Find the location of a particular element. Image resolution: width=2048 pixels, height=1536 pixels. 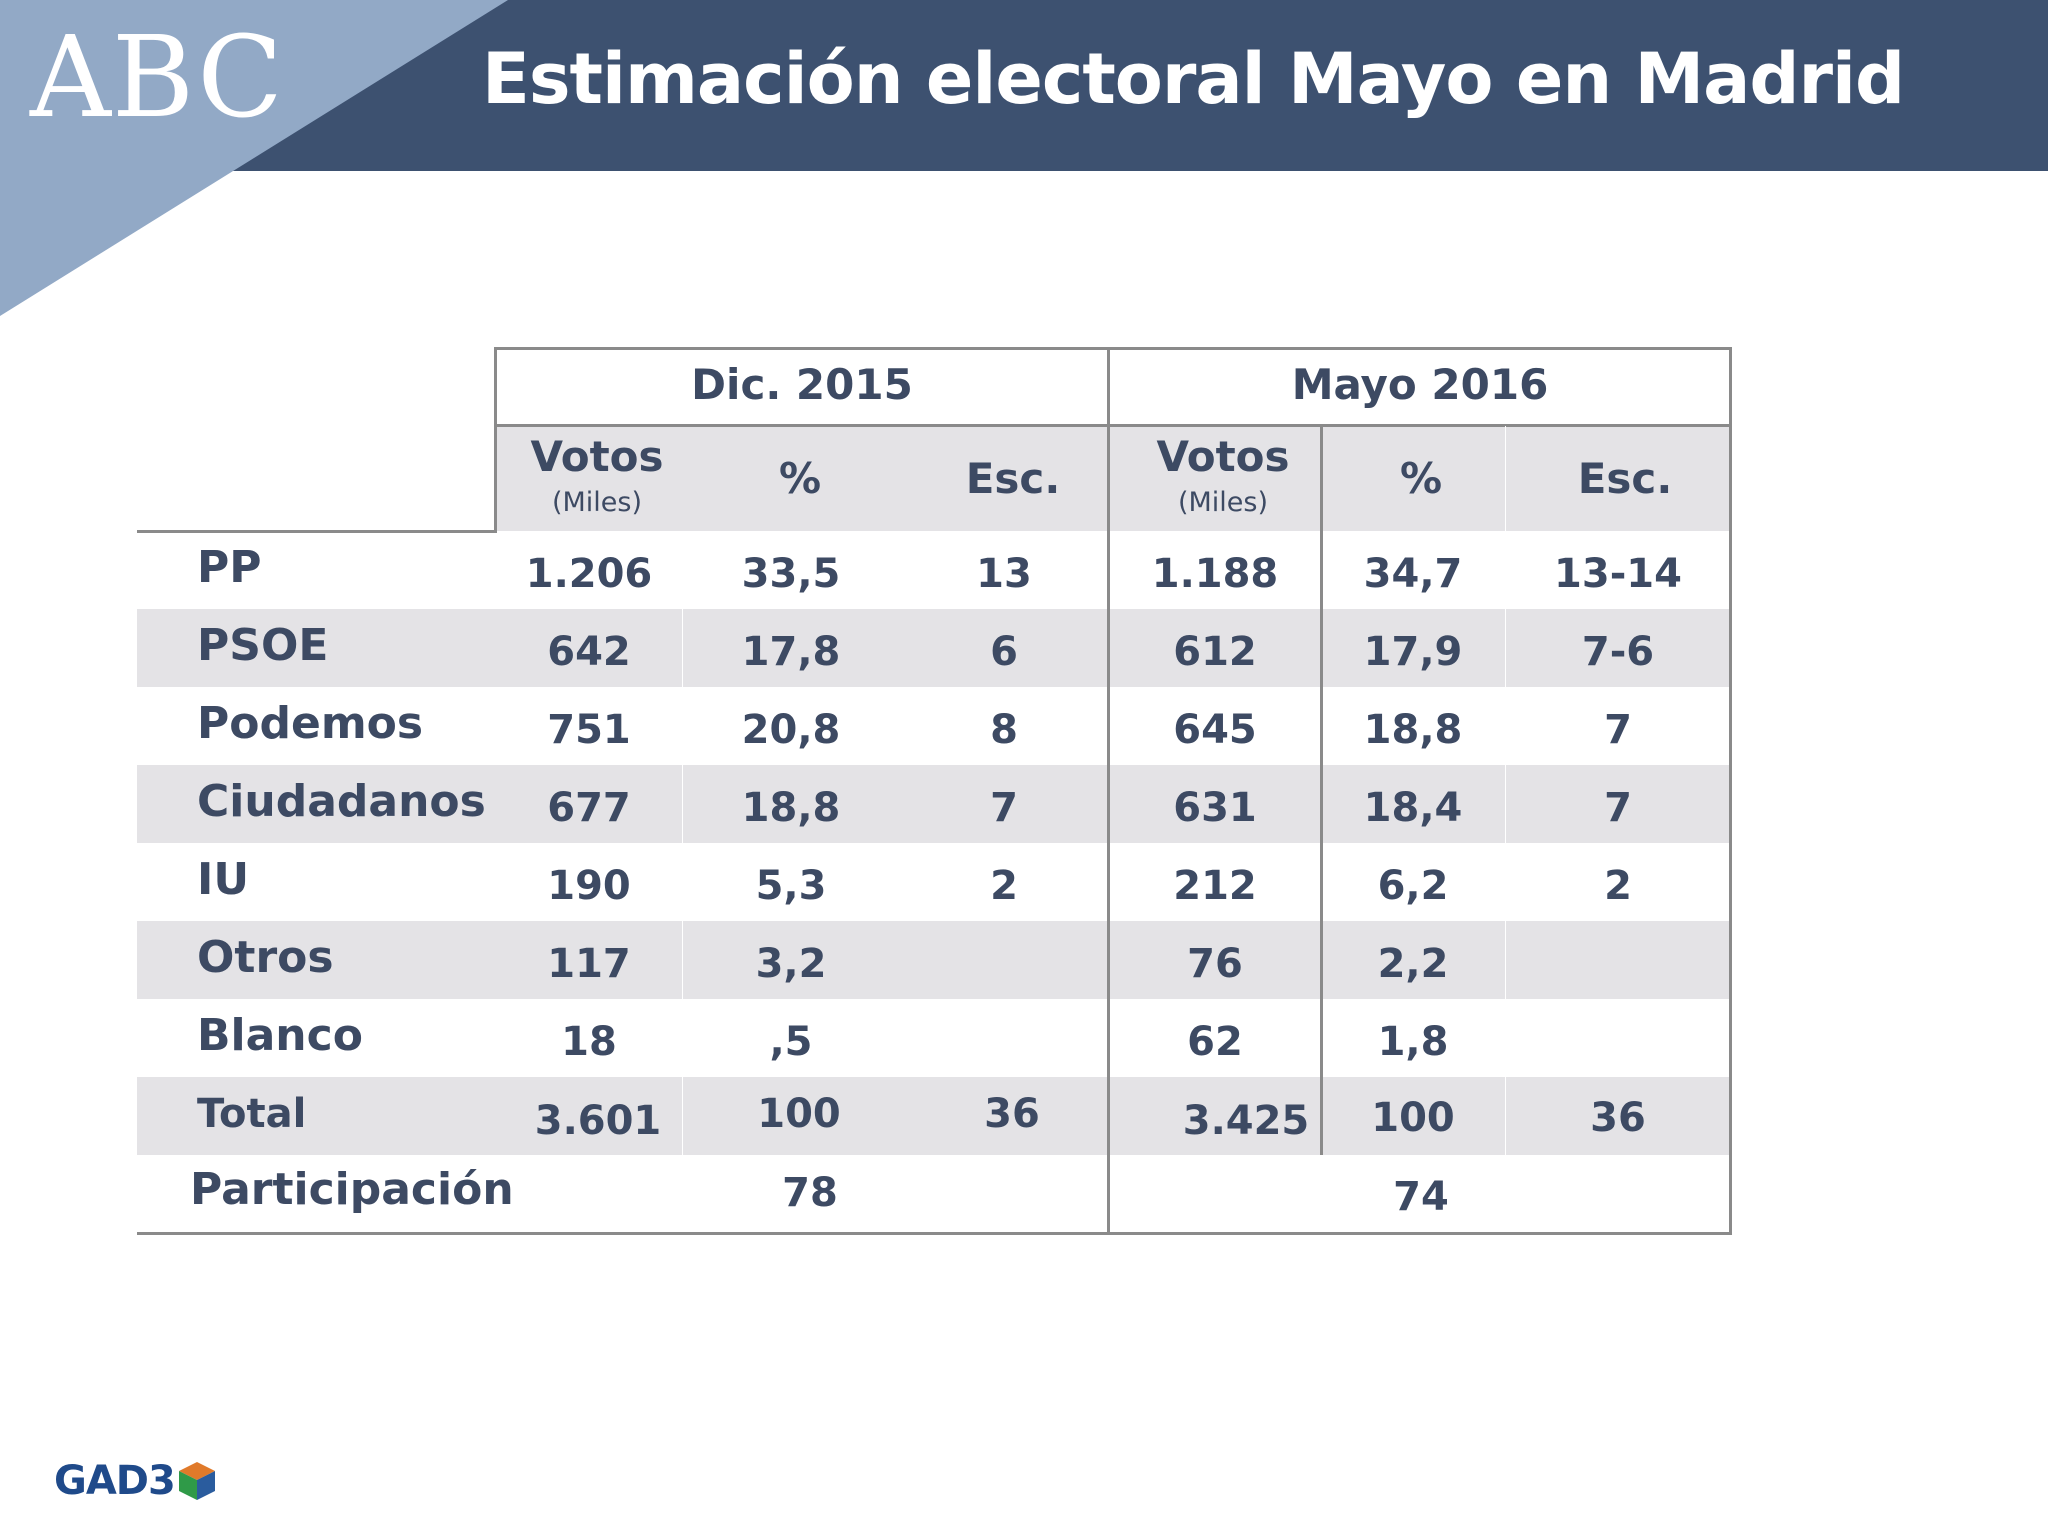

votos-dic: 190 is located at coordinates (589, 886).